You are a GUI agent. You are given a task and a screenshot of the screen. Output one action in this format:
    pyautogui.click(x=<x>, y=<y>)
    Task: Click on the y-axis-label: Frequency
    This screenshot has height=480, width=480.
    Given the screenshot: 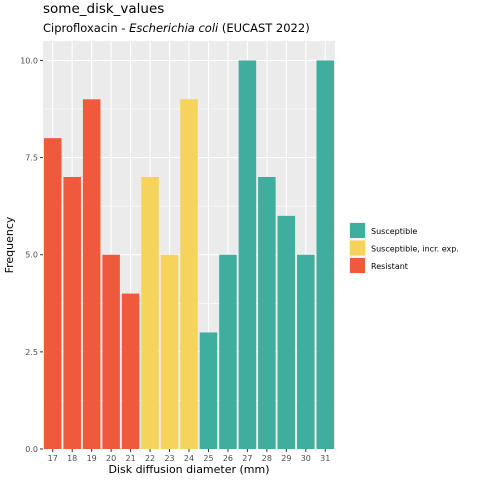 What is the action you would take?
    pyautogui.click(x=9, y=244)
    